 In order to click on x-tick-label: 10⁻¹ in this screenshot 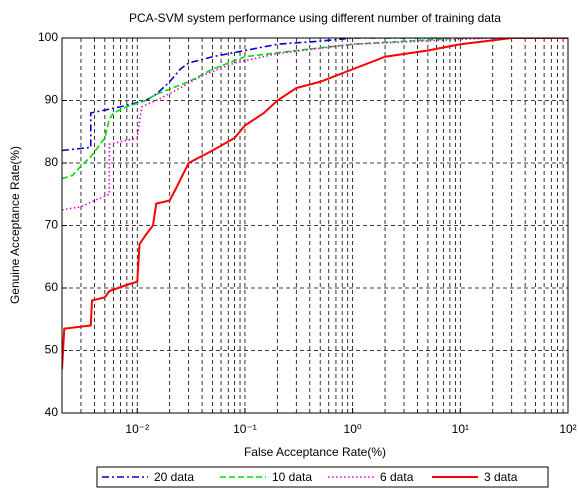, I will do `click(245, 429)`.